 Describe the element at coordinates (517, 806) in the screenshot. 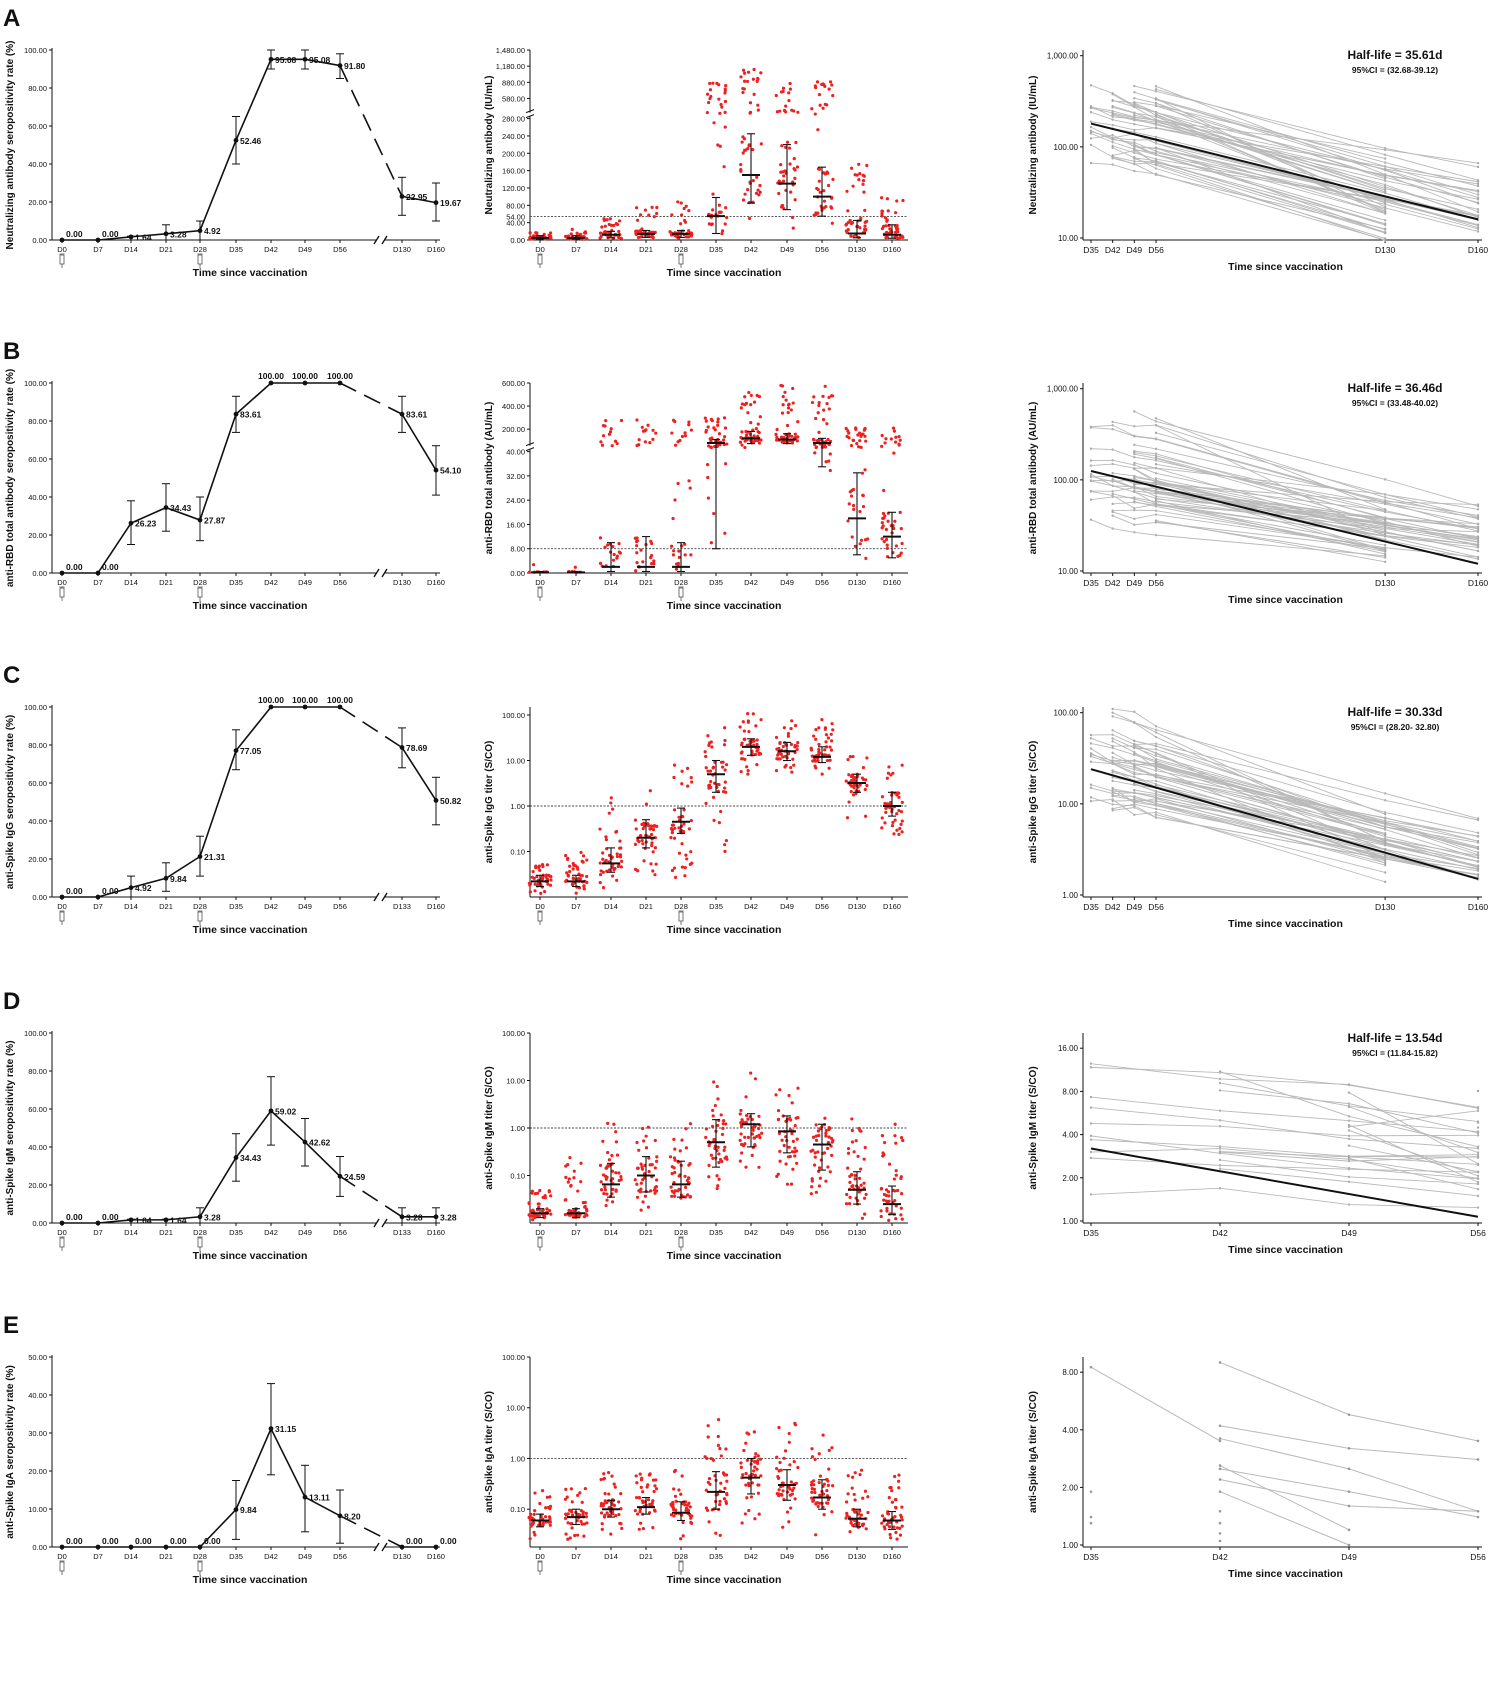

I see `y-tick-label: 1.00` at that location.